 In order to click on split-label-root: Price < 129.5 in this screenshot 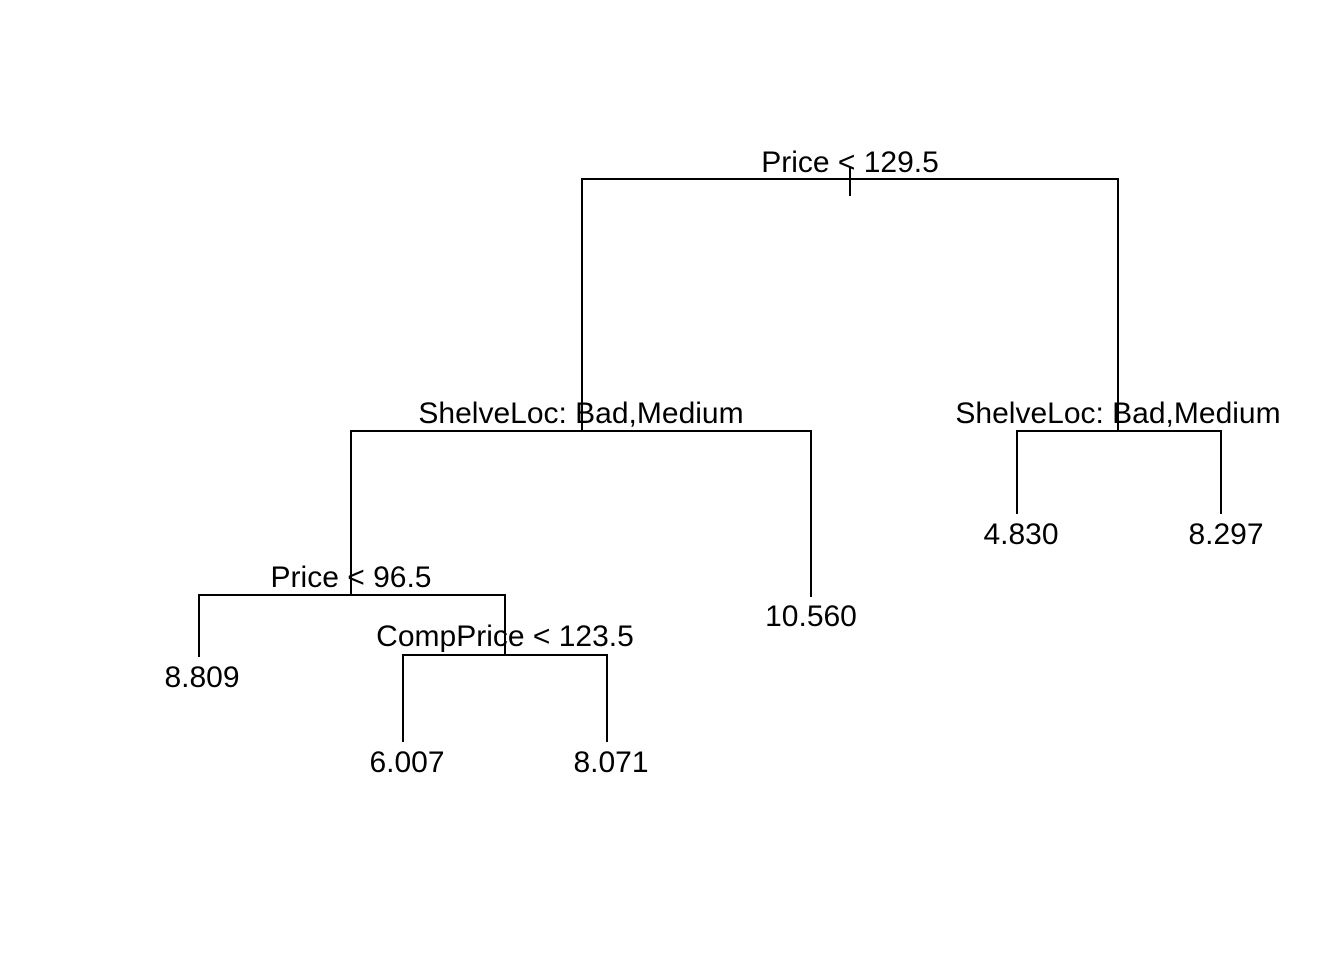, I will do `click(850, 162)`.